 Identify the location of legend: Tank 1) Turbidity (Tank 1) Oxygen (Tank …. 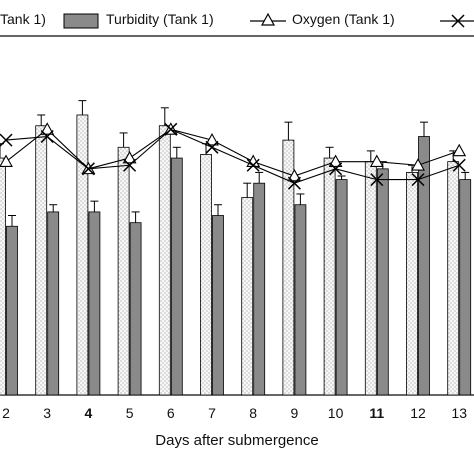
(237, 20).